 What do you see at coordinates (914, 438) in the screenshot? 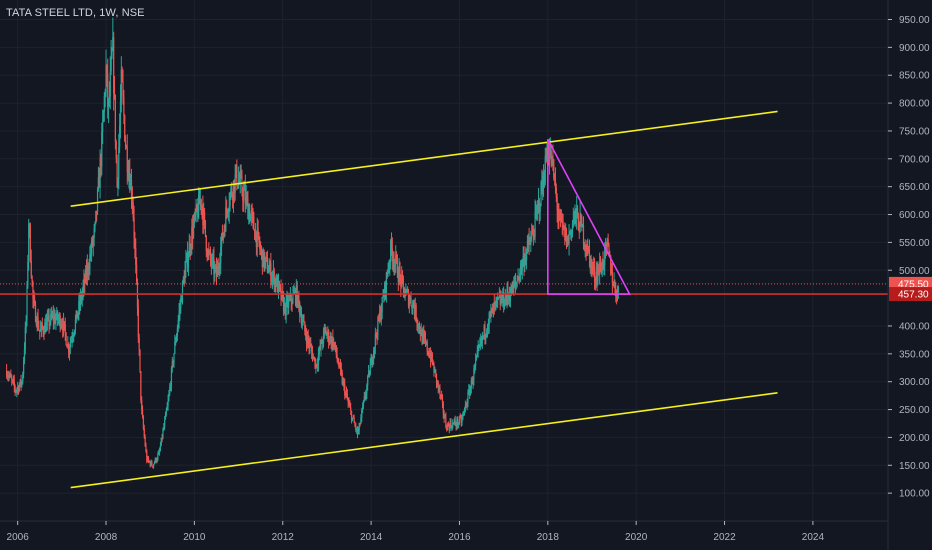
I see `price-tick-label: 200.00` at bounding box center [914, 438].